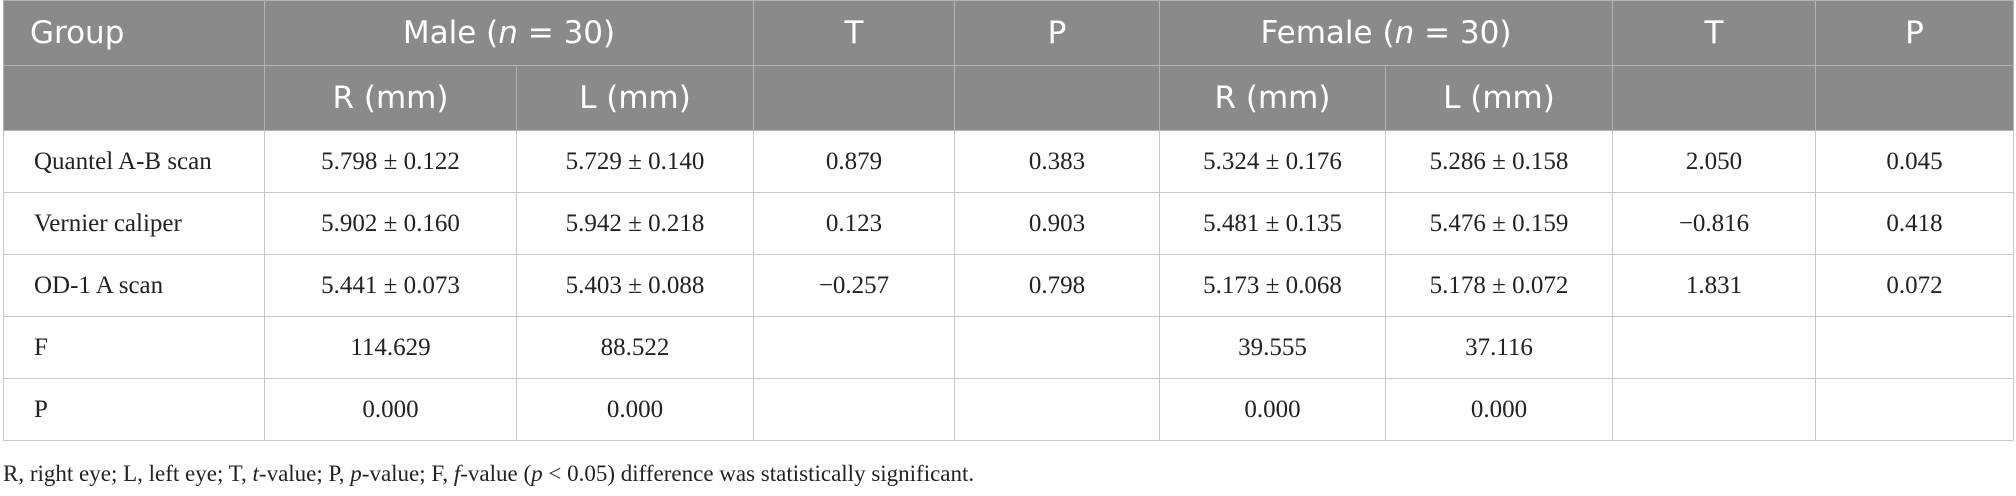 This screenshot has width=2016, height=496. What do you see at coordinates (390, 223) in the screenshot?
I see `cell-male-r: 5.902 ± 0.160` at bounding box center [390, 223].